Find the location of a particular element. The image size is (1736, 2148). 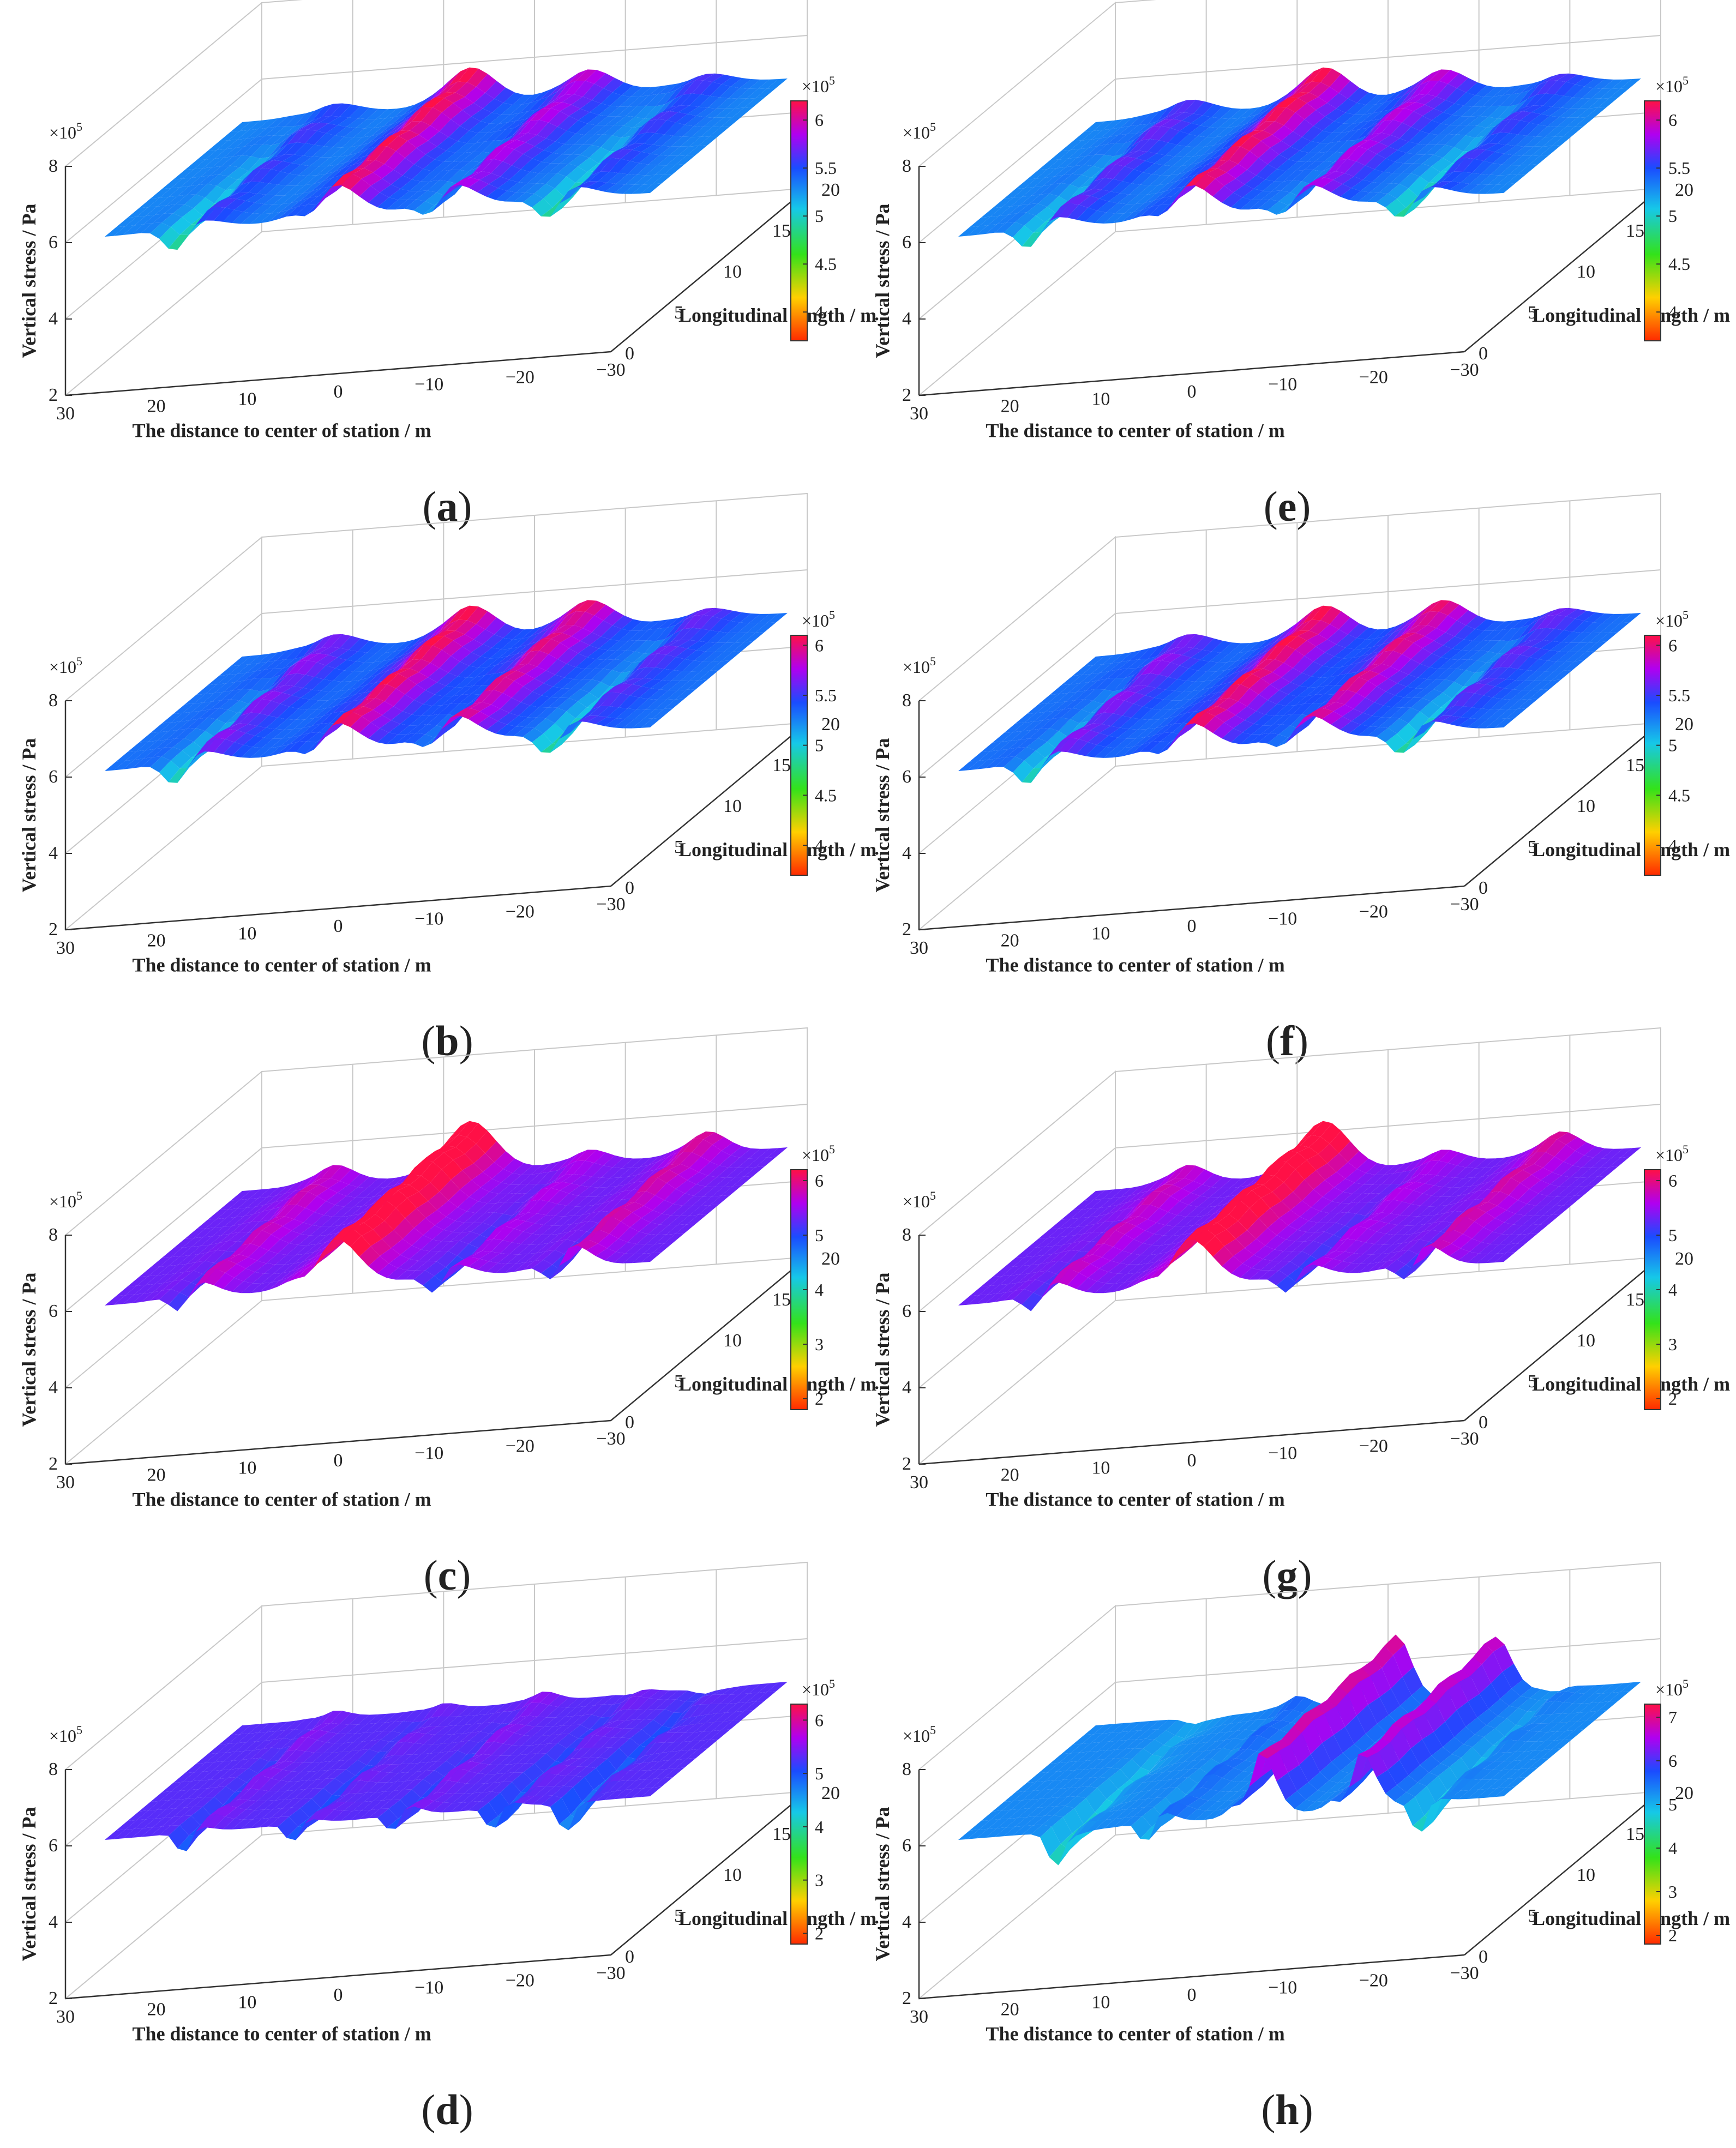

z-tick-label: 4 is located at coordinates (53, 1388).